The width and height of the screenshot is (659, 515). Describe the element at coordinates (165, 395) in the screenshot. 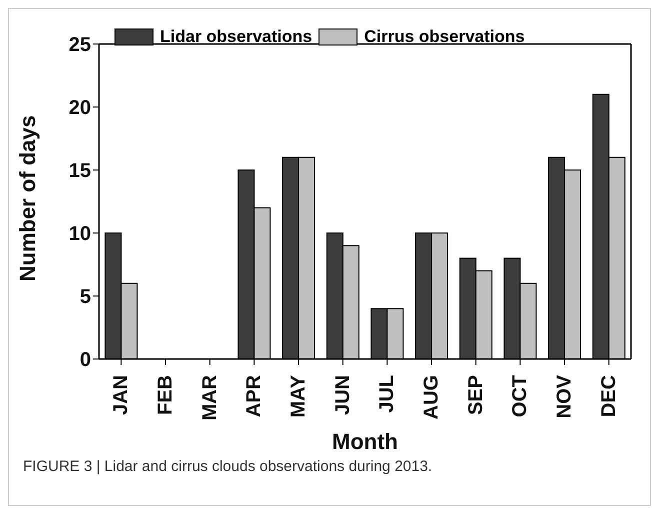

I see `x-tick-label: FEB` at that location.